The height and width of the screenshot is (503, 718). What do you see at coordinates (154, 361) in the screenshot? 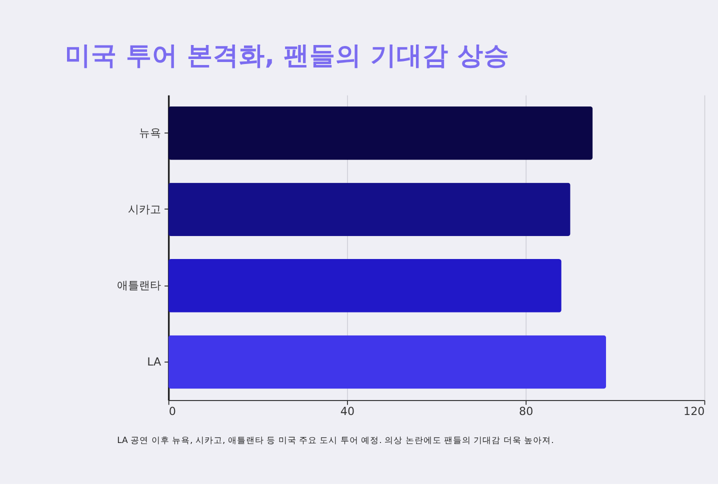
I see `y-tick-label: LA` at bounding box center [154, 361].